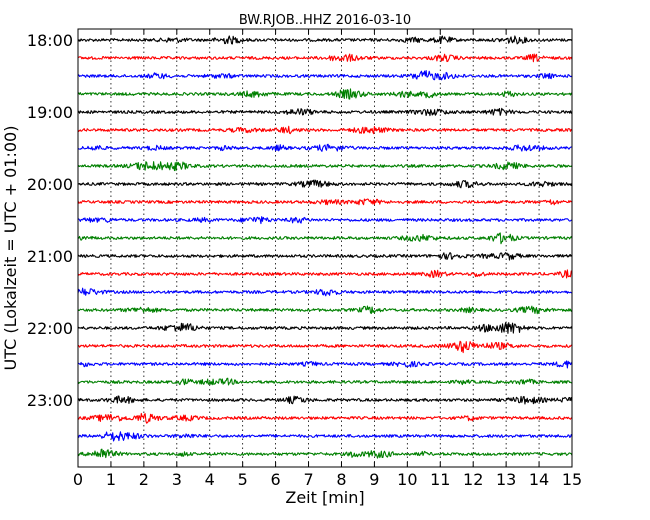 The height and width of the screenshot is (520, 650). I want to click on trace-1900, so click(325, 112).